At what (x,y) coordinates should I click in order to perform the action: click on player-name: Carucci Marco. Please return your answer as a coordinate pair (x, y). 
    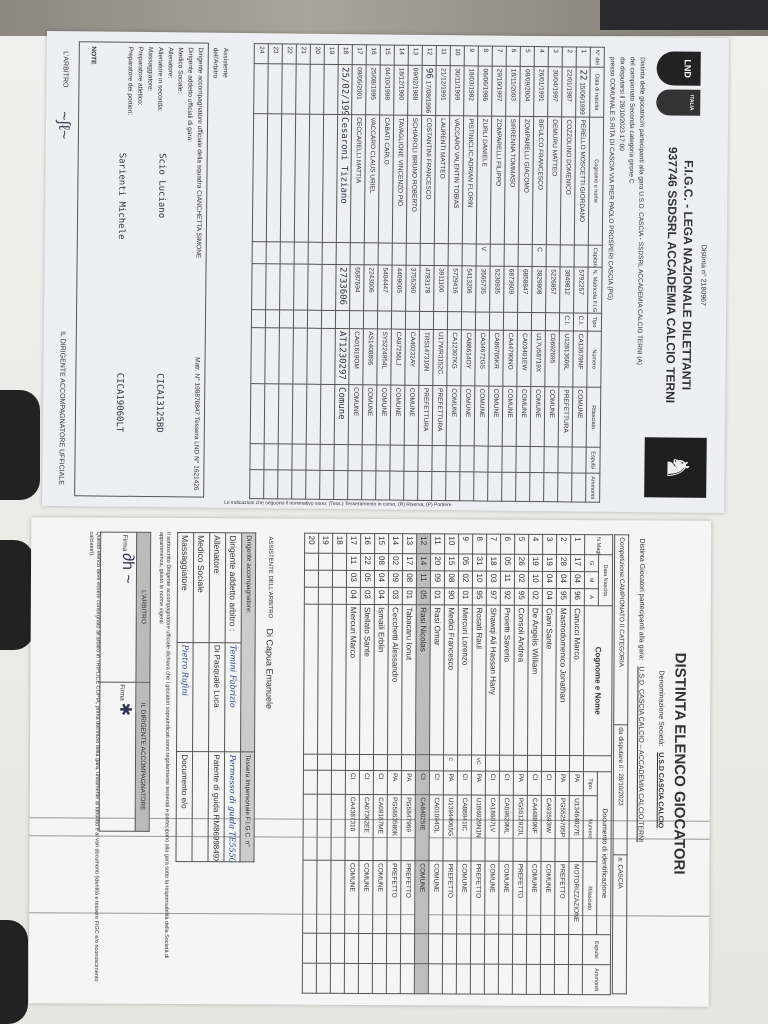
    Looking at the image, I should click on (577, 680).